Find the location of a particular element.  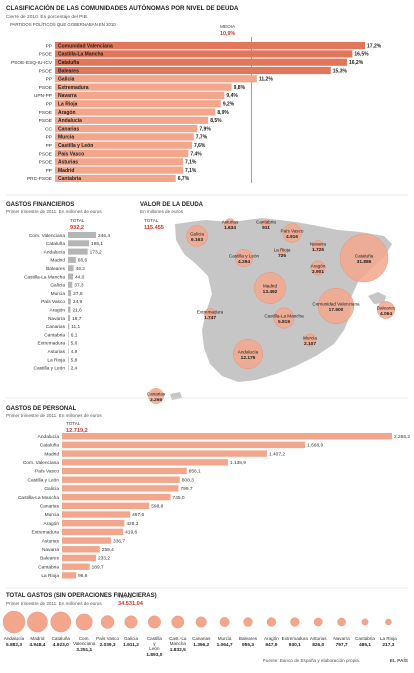

region-value: 5.819 is located at coordinates (284, 322).